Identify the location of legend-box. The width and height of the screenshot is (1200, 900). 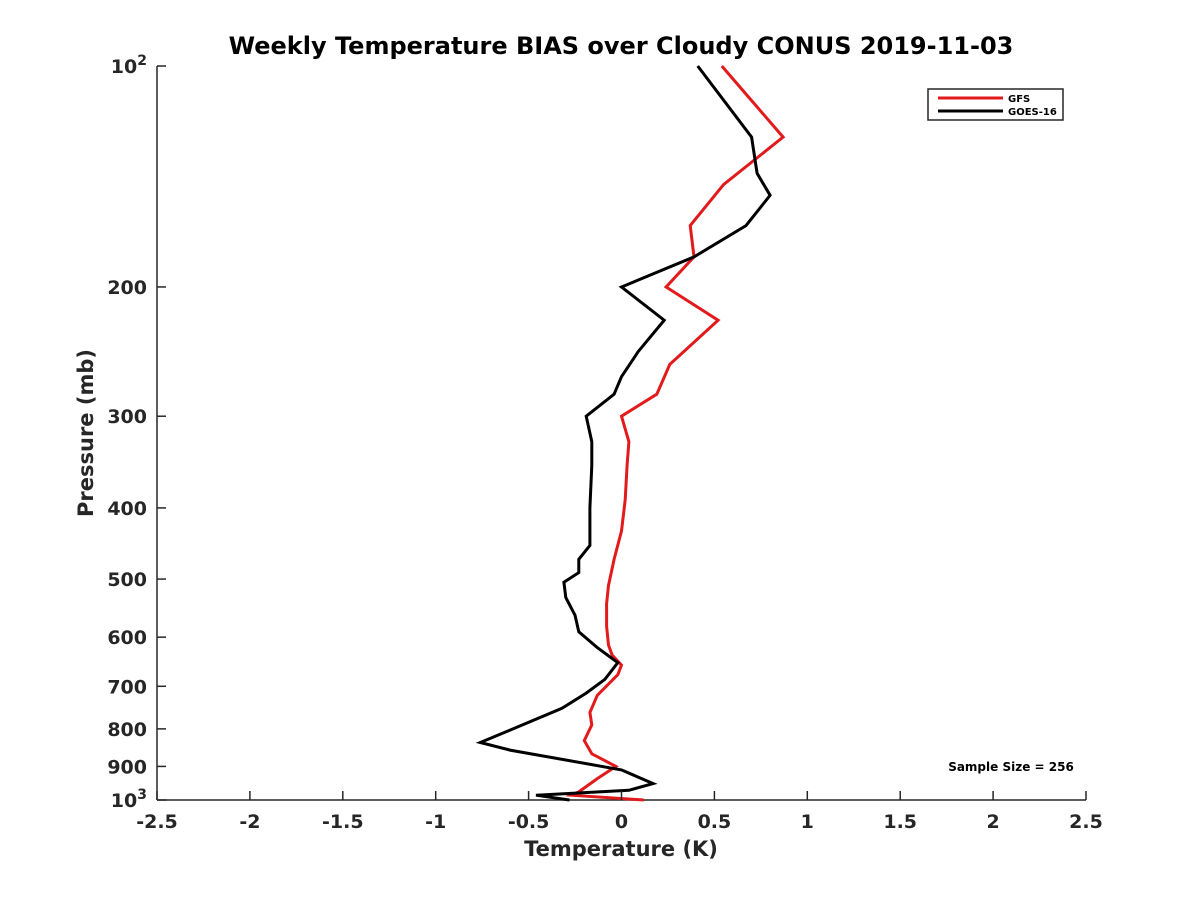
(995, 104).